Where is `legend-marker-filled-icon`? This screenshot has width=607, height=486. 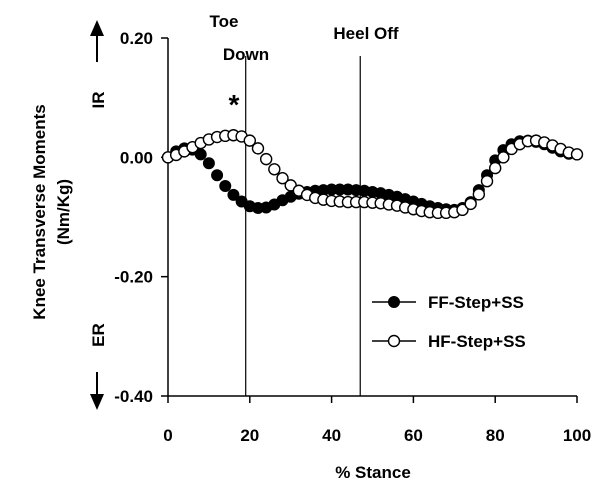
legend-marker-filled-icon is located at coordinates (394, 302).